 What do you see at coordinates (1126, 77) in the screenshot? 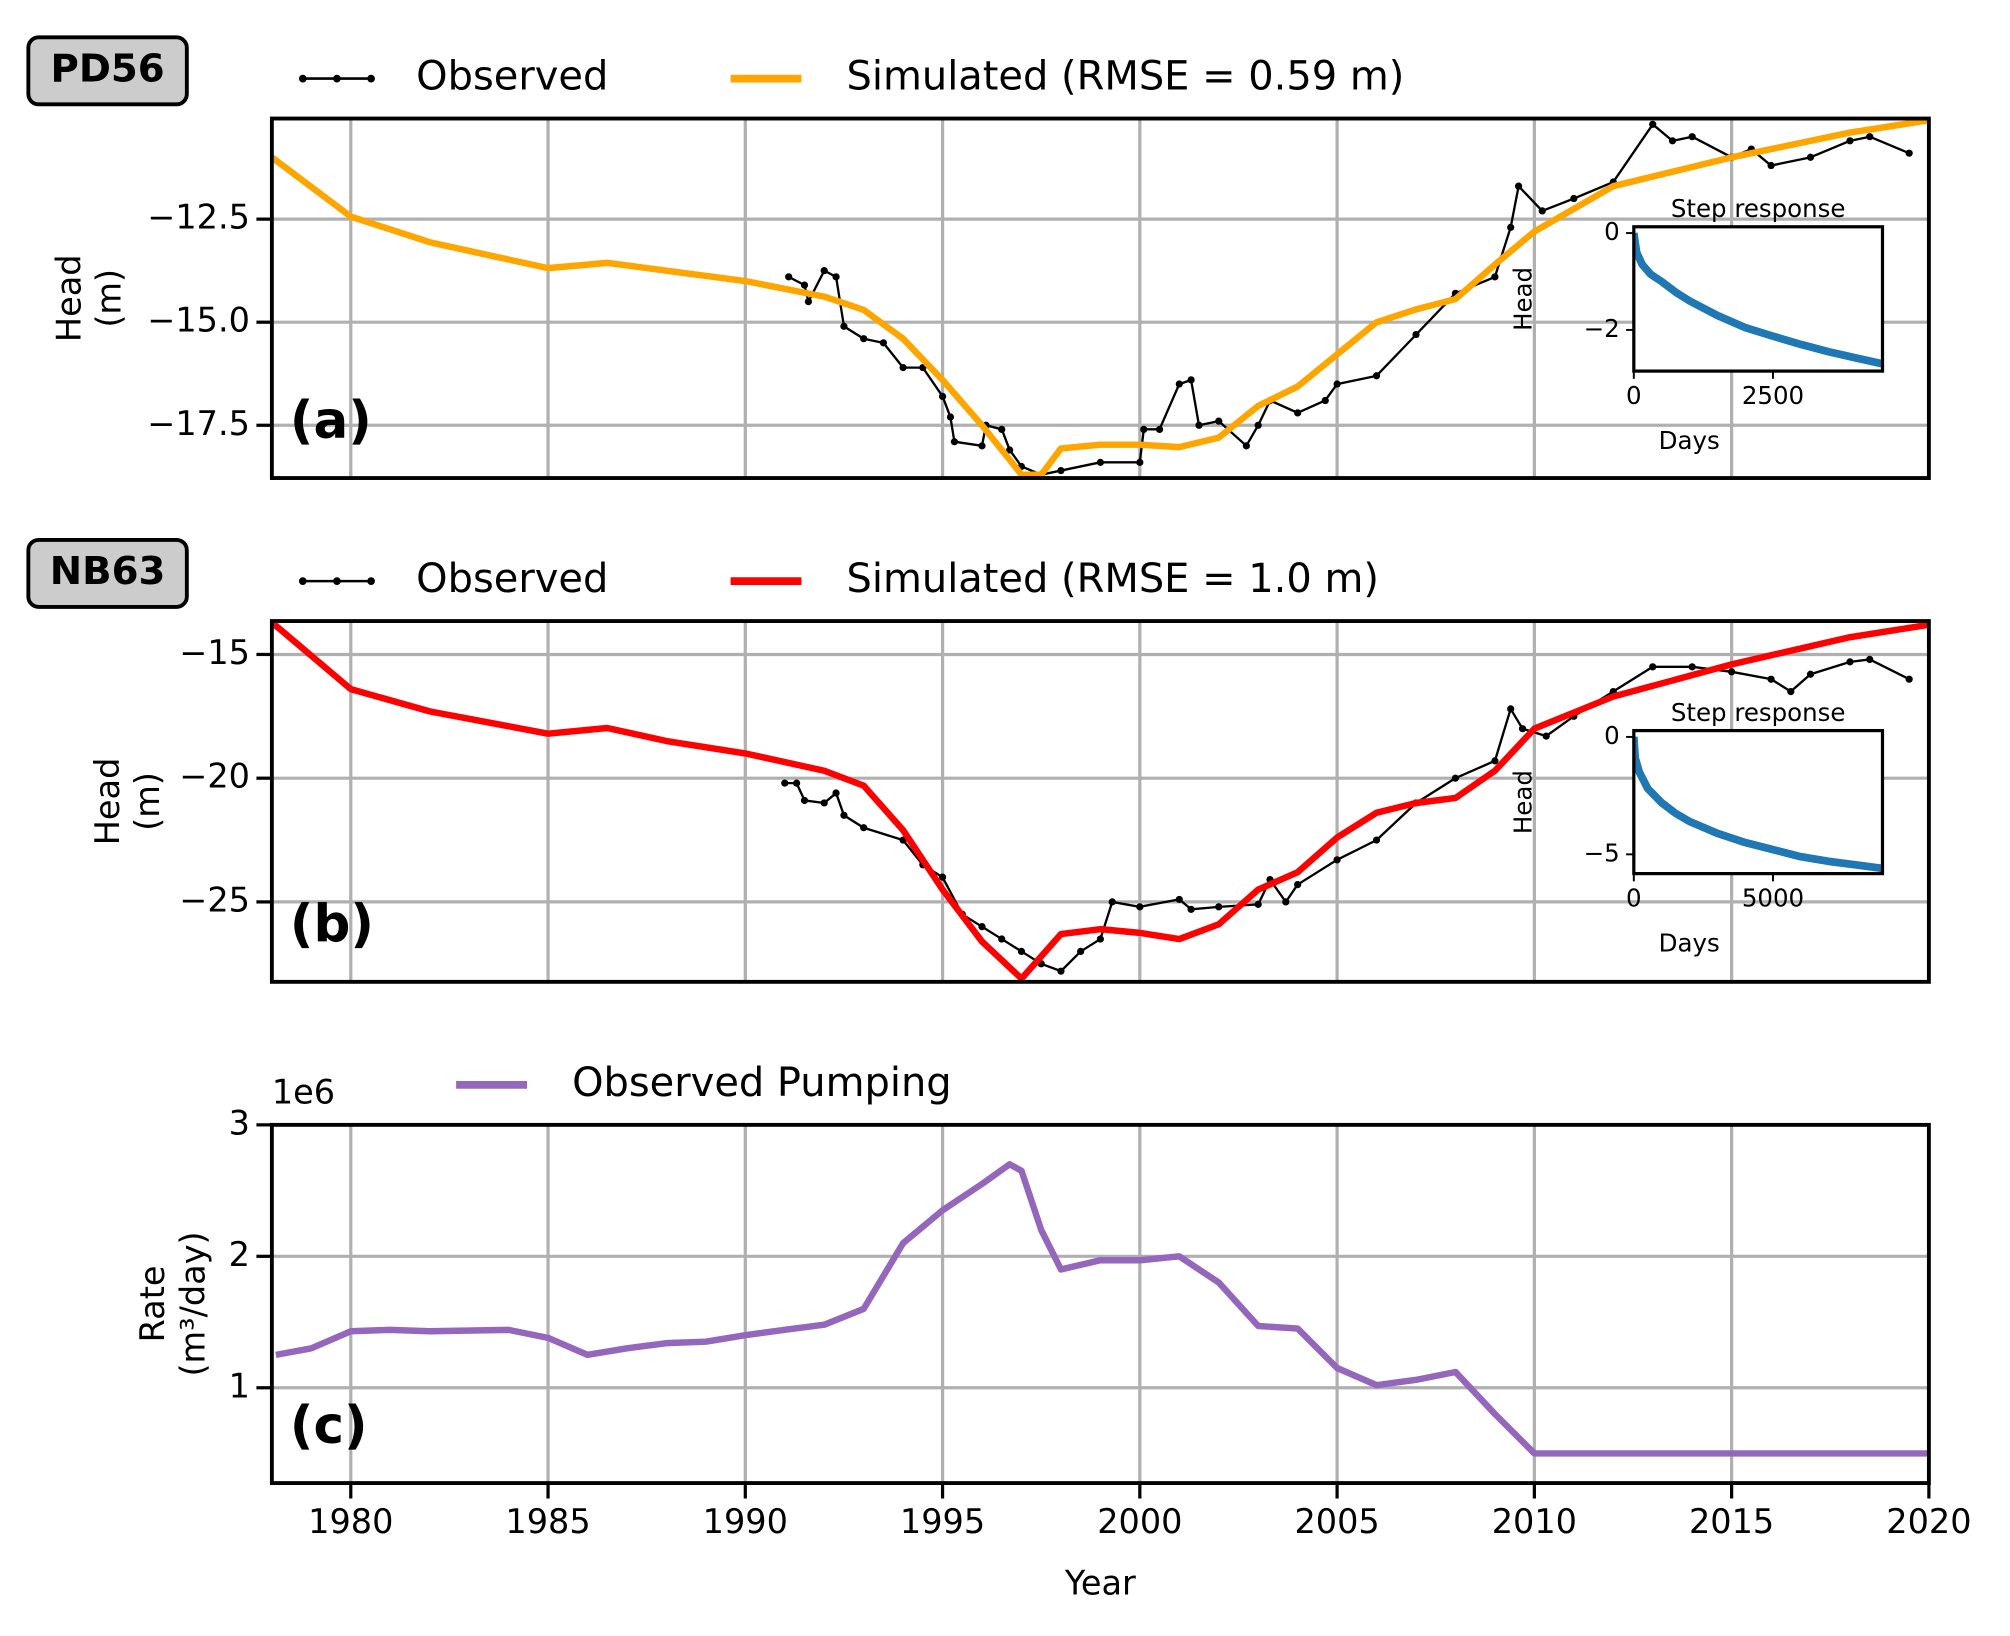
I see `legend-label: Simulated (RMSE = 0.59 m)` at bounding box center [1126, 77].